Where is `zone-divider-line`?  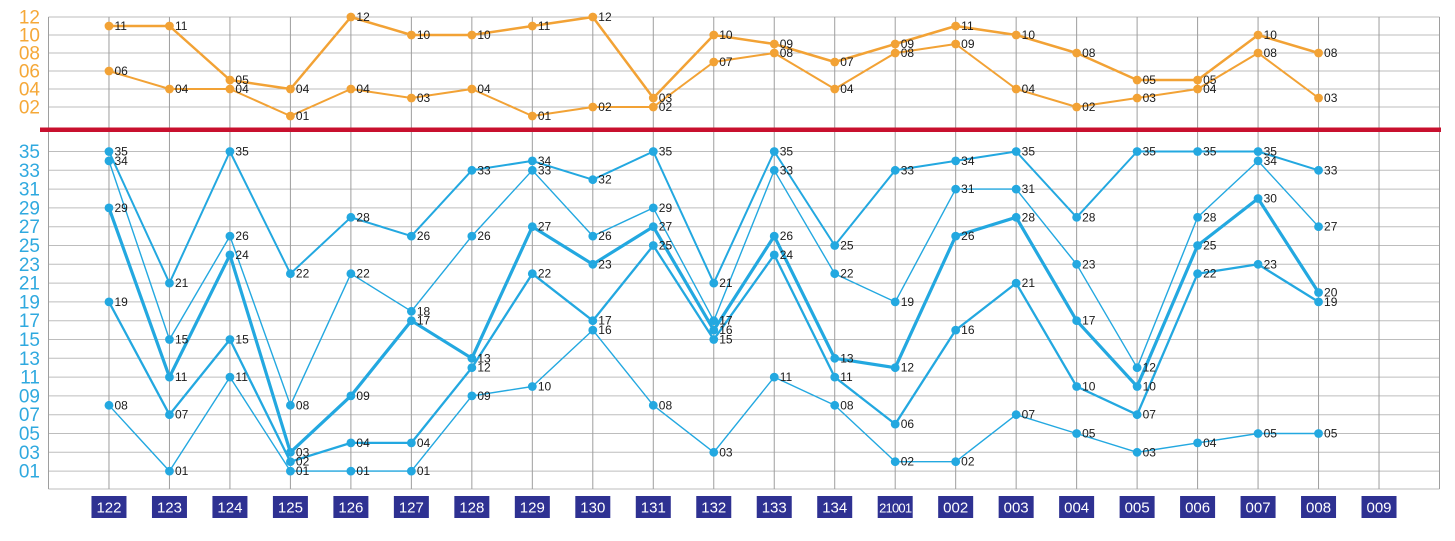 zone-divider-line is located at coordinates (740, 129).